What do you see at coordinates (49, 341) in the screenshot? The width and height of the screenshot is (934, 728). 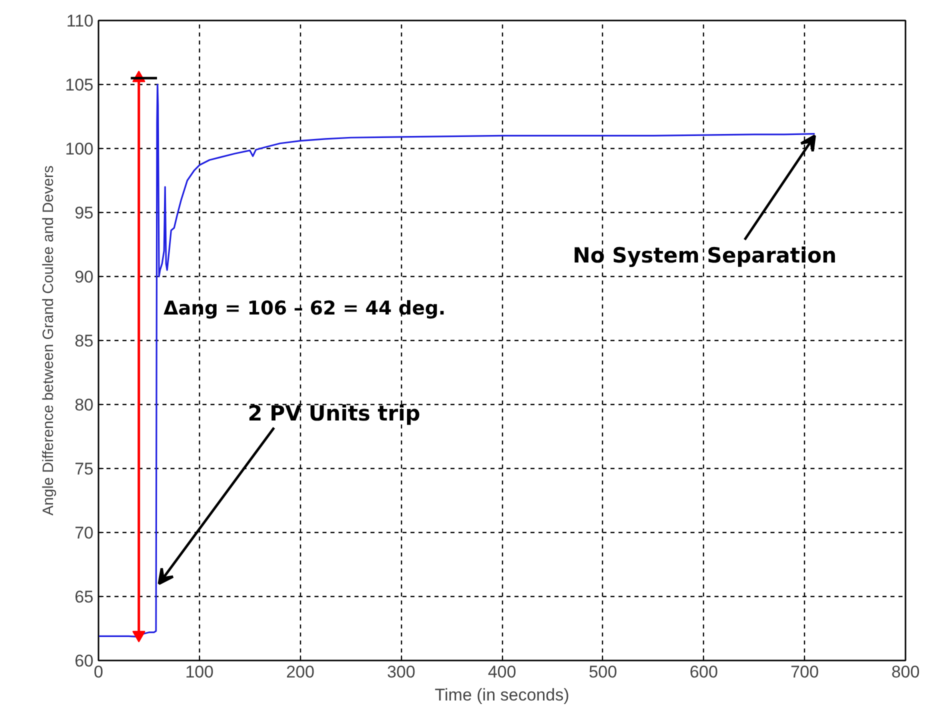 I see `y-axis-title: Angle Difference between Grand Coulee and Devers` at bounding box center [49, 341].